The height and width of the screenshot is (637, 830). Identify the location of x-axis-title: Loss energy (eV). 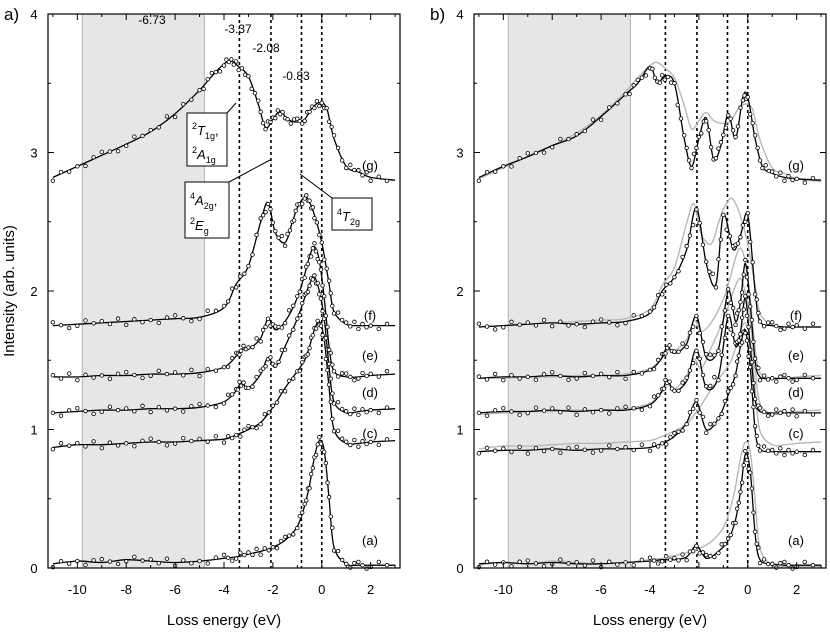
(224, 620).